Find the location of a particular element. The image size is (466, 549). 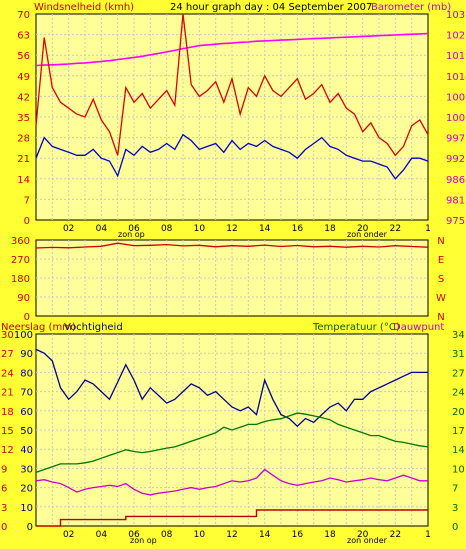

temperature-y-tick: 20 is located at coordinates (458, 412).